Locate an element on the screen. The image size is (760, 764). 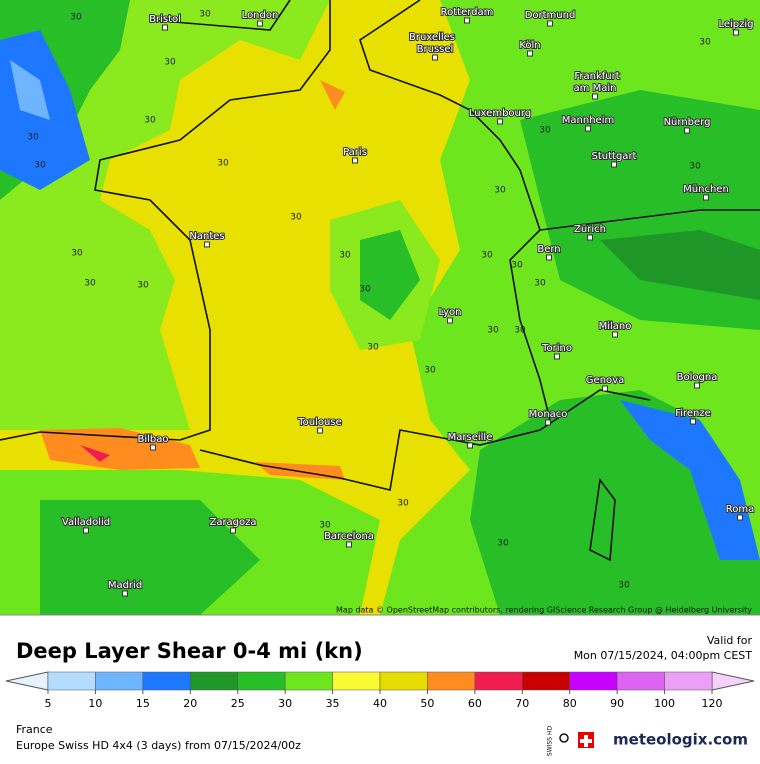
legend-tick-label: 40 is located at coordinates (380, 703).